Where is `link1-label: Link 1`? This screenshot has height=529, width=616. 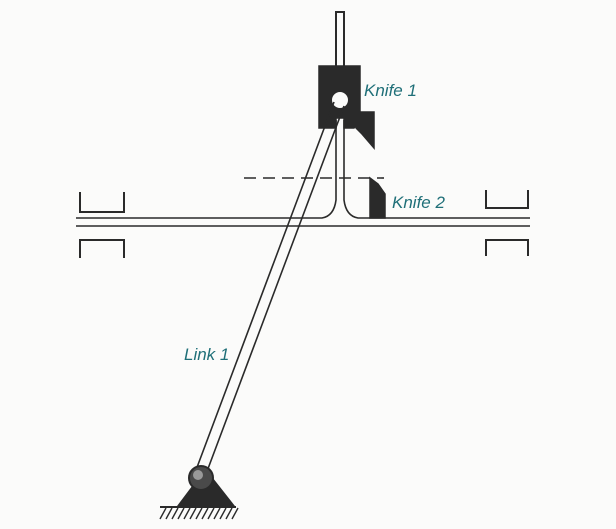
link1-label: Link 1 is located at coordinates (207, 354).